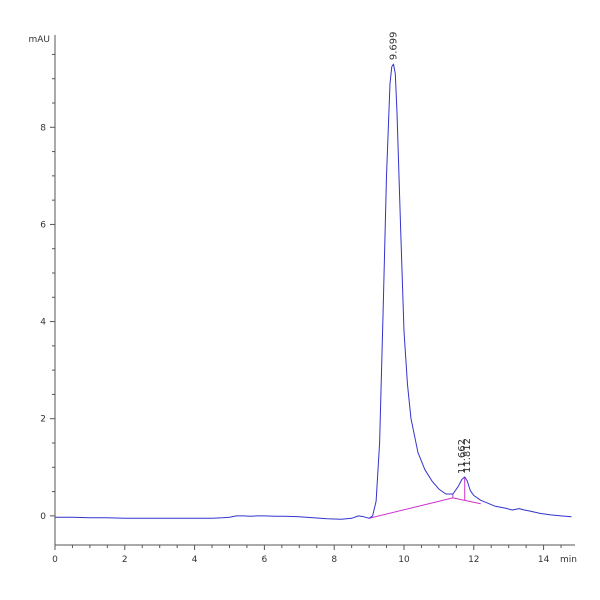  Describe the element at coordinates (568, 560) in the screenshot. I see `x-axis-unit-label: min` at that location.